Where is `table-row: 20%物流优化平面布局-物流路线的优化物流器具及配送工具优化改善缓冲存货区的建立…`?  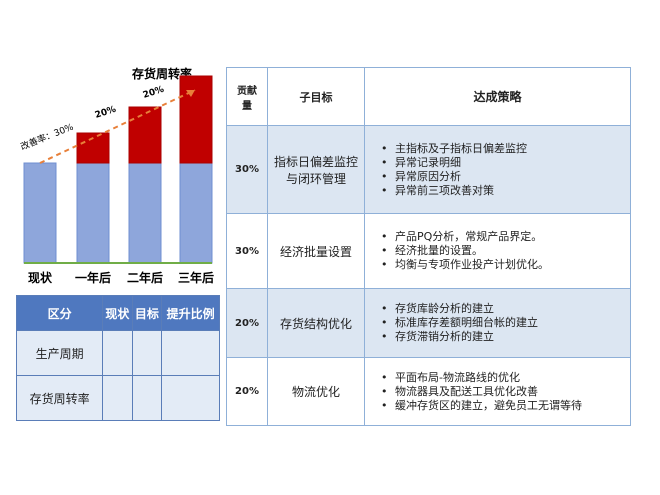 table-row: 20%物流优化平面布局-物流路线的优化物流器具及配送工具优化改善缓冲存货区的建立… is located at coordinates (428, 391).